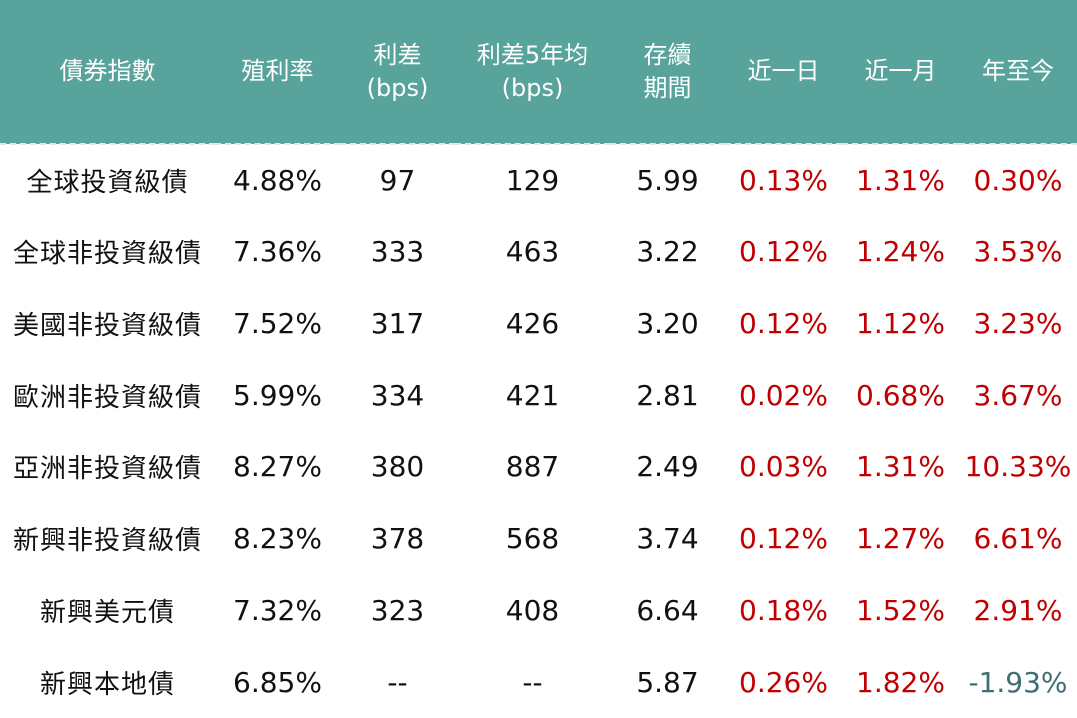 The width and height of the screenshot is (1077, 718). Describe the element at coordinates (783, 180) in the screenshot. I see `cell-d1: 0.13%` at that location.